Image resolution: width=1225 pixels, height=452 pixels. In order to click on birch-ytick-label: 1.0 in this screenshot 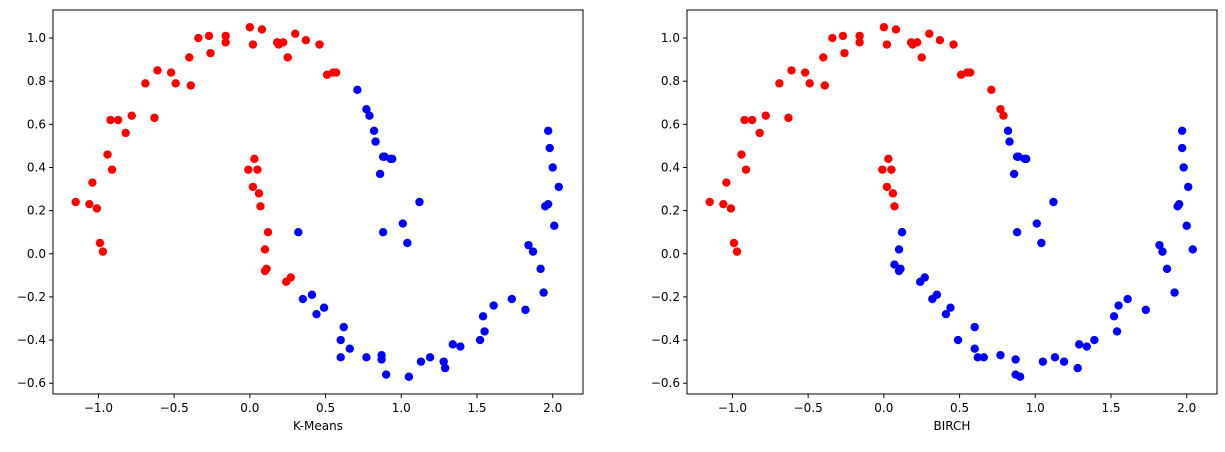, I will do `click(670, 38)`.